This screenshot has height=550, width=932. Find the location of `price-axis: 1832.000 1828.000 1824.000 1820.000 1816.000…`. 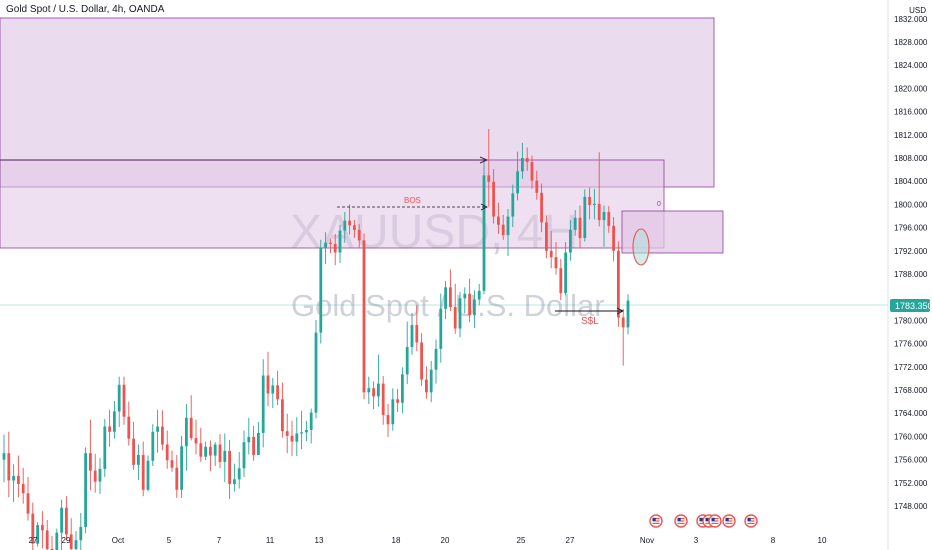

price-axis: 1832.000 1828.000 1824.000 1820.000 1816.000… is located at coordinates (911, 263).